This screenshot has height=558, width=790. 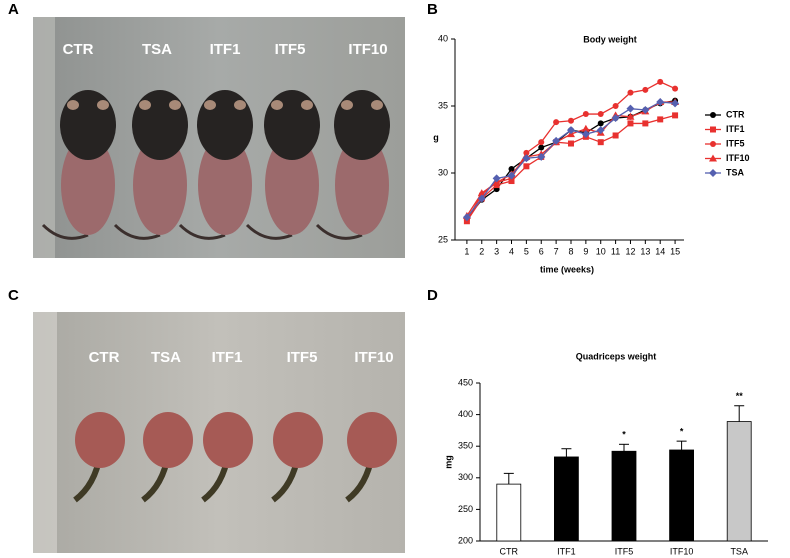 What do you see at coordinates (448, 462) in the screenshot?
I see `y-axis-label: mg` at bounding box center [448, 462].